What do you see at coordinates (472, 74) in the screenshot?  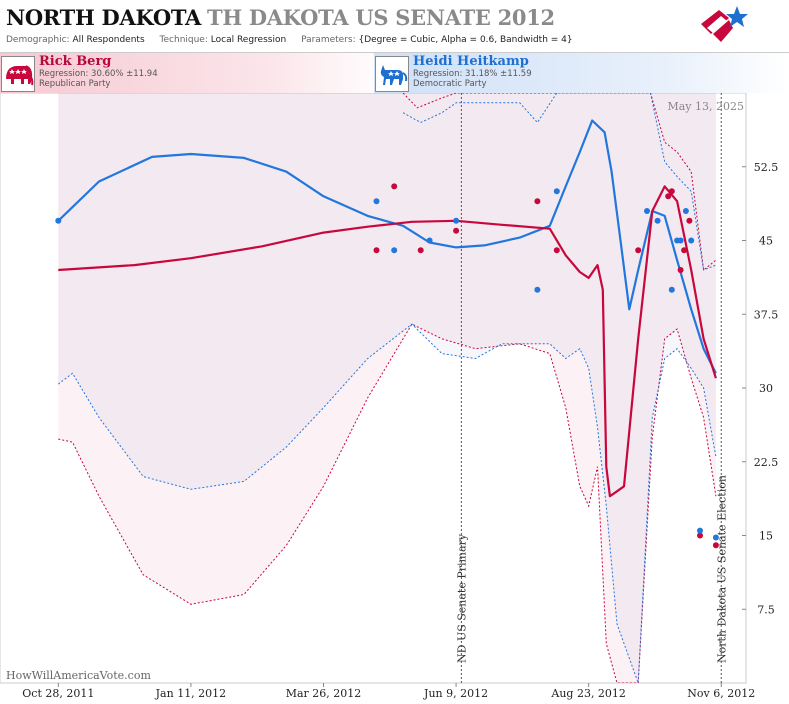 I see `candidate-regression: Regression: 31.18% ±11.59` at bounding box center [472, 74].